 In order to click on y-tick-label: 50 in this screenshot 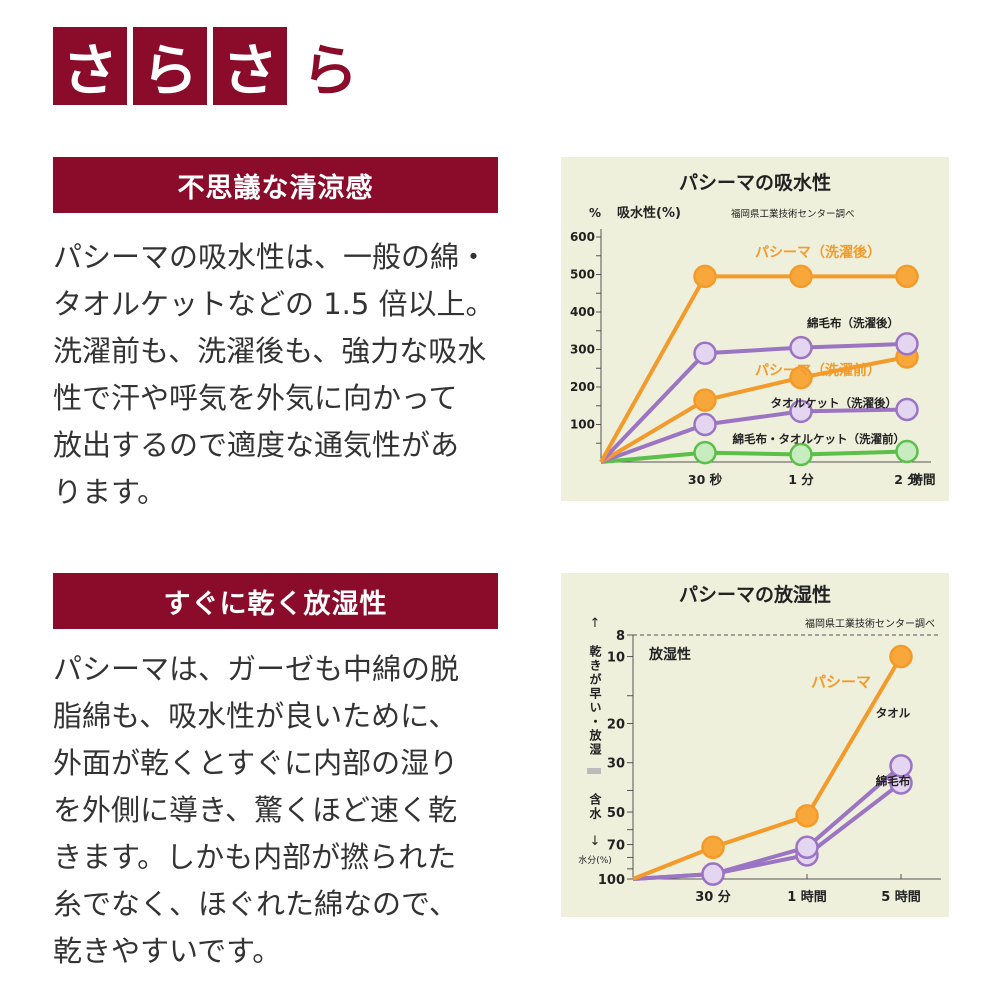, I will do `click(616, 813)`.